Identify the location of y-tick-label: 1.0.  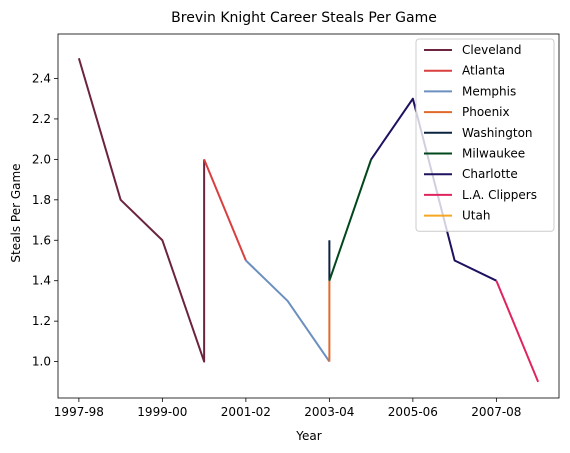
(41, 362).